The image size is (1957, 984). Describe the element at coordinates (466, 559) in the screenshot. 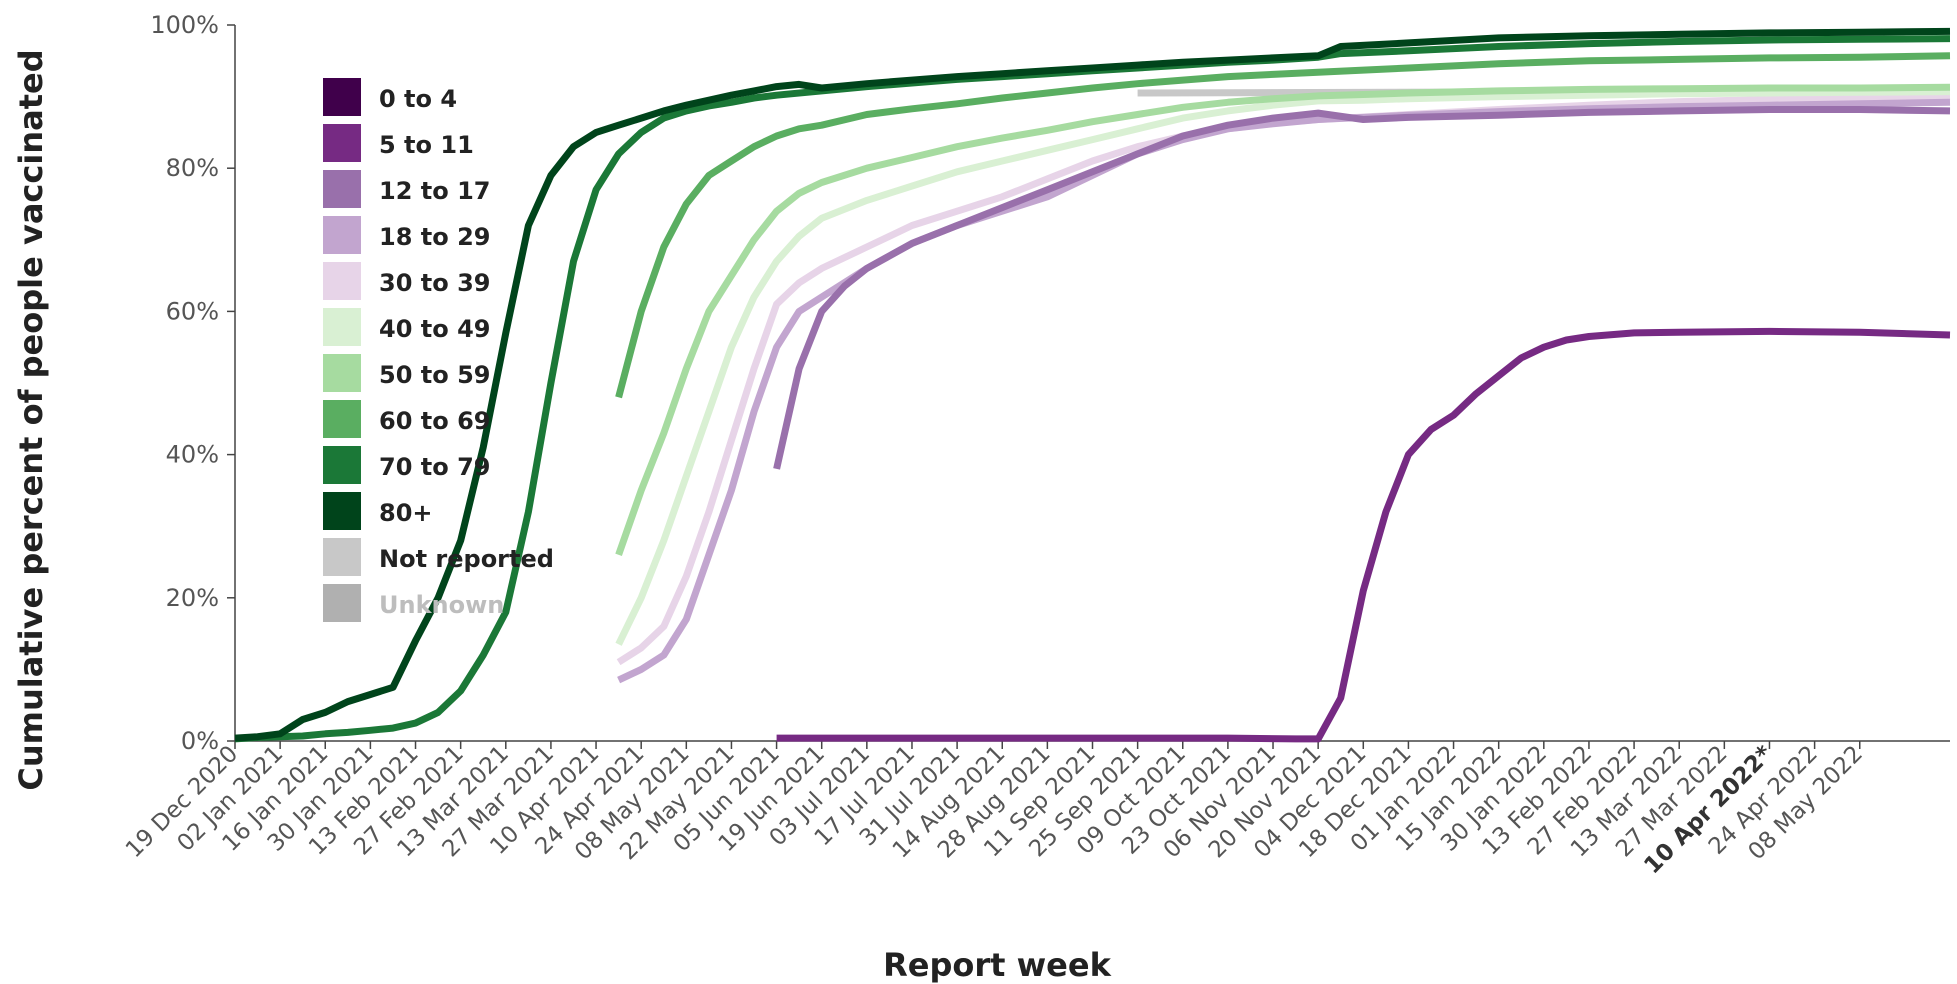

I see `legend-label-not-reported: Not reported` at that location.